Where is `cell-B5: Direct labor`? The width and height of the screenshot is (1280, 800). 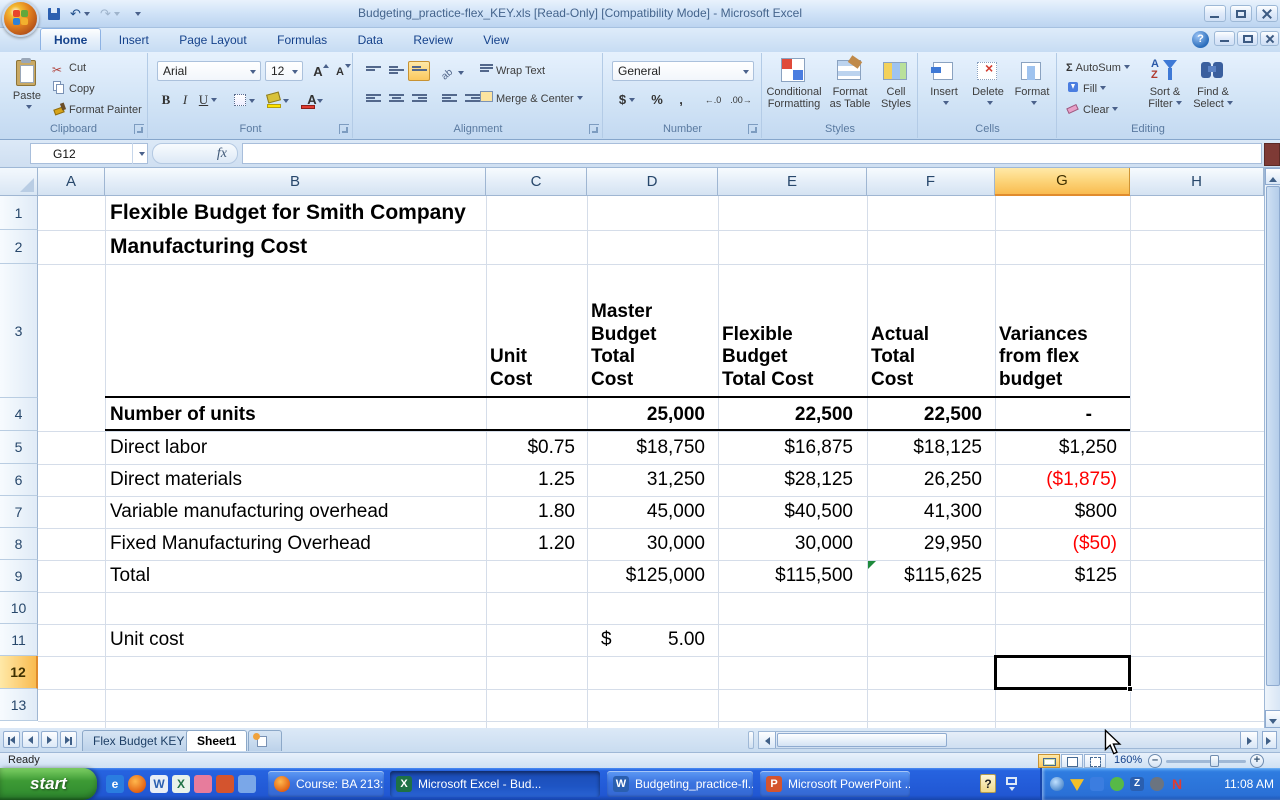 cell-B5: Direct labor is located at coordinates (159, 447).